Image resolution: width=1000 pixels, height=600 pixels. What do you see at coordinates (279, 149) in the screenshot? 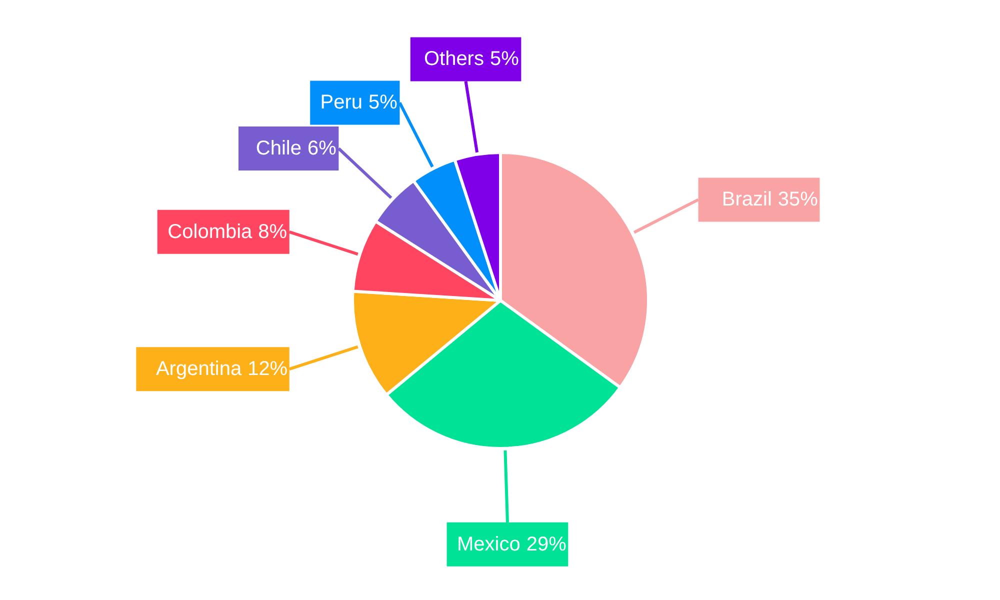
I see `slice-label: Chile` at bounding box center [279, 149].